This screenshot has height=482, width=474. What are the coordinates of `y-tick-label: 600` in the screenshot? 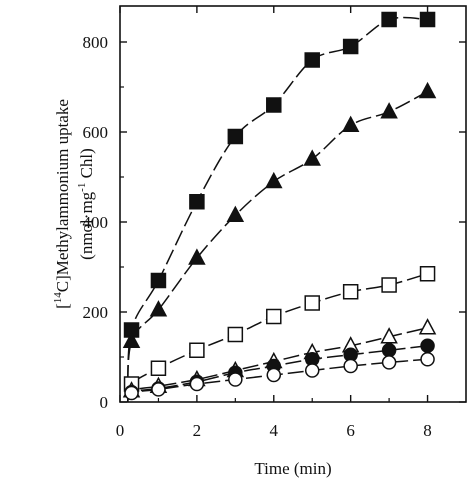 It's located at (96, 132).